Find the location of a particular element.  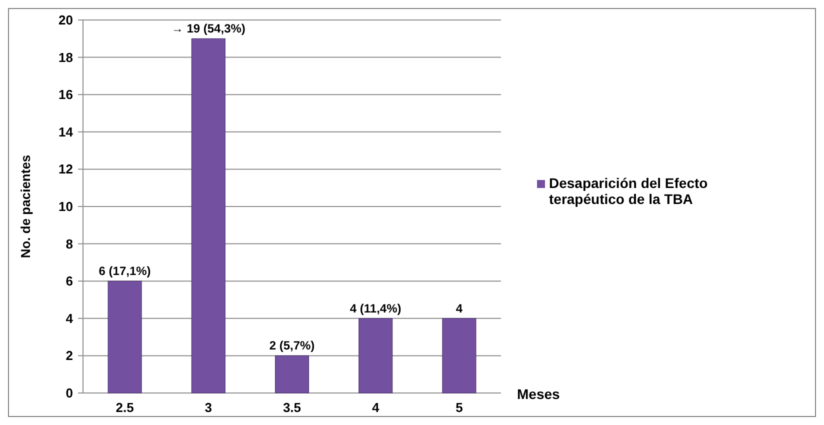

legend-label: Desaparición del Efecto terapéutico de la TBA is located at coordinates (628, 191).